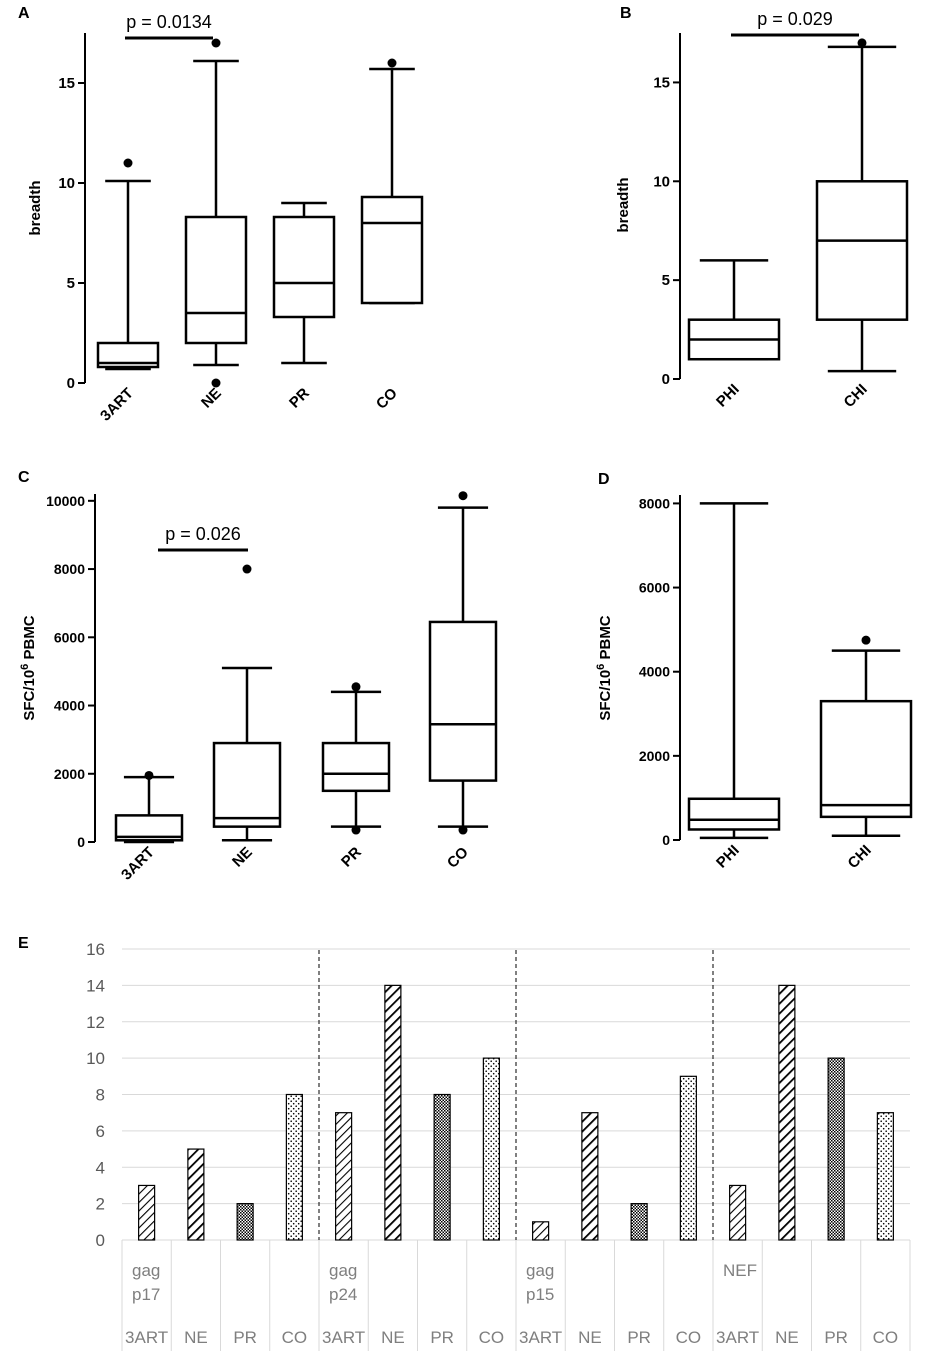 This screenshot has height=1351, width=946. Describe the element at coordinates (128, 264) in the screenshot. I see `box-3art` at that location.